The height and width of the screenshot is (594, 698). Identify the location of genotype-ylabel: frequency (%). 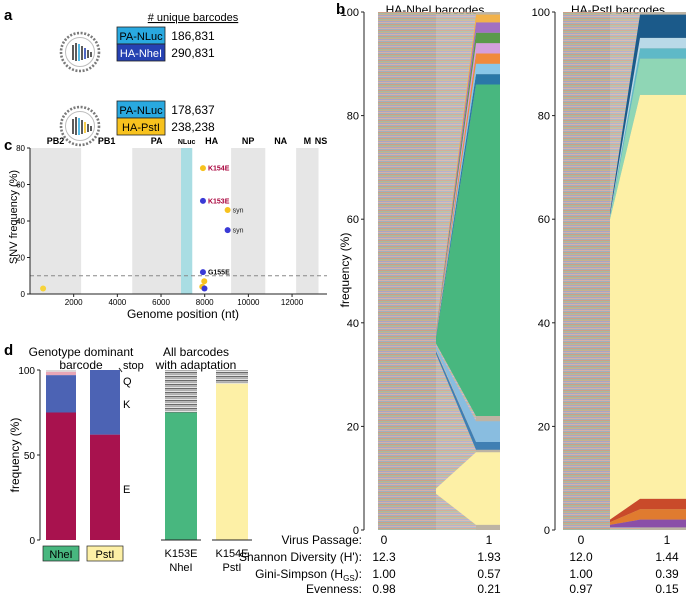
(15, 455).